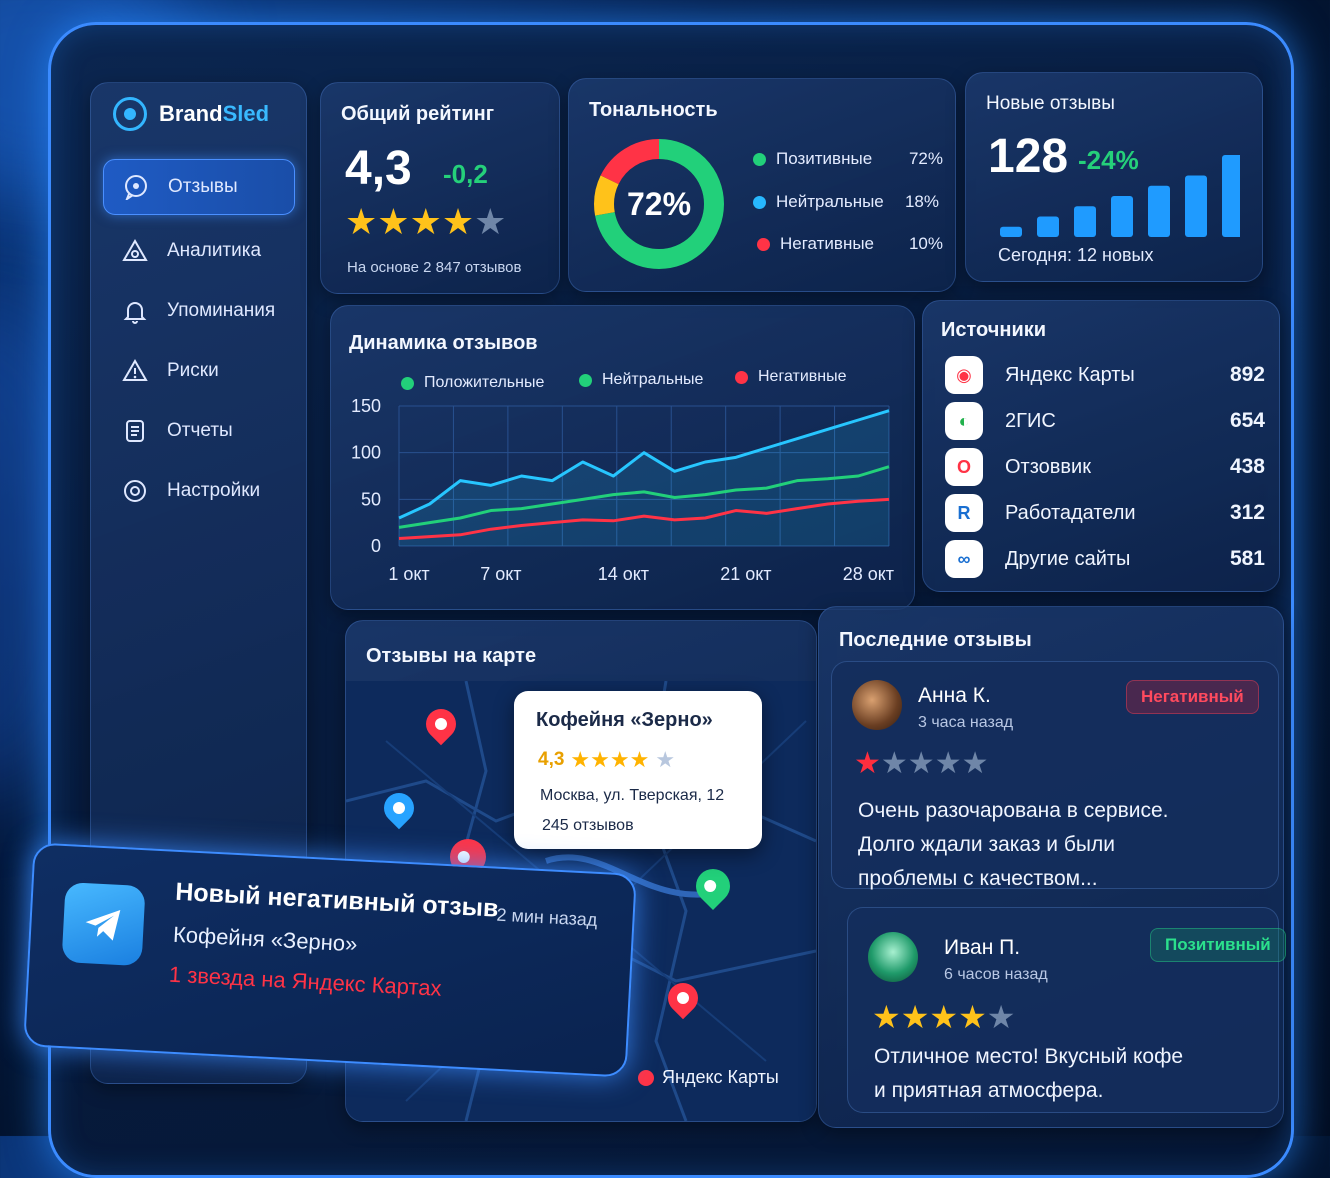 This screenshot has width=1330, height=1178. I want to click on otzovik-icon: O, so click(964, 467).